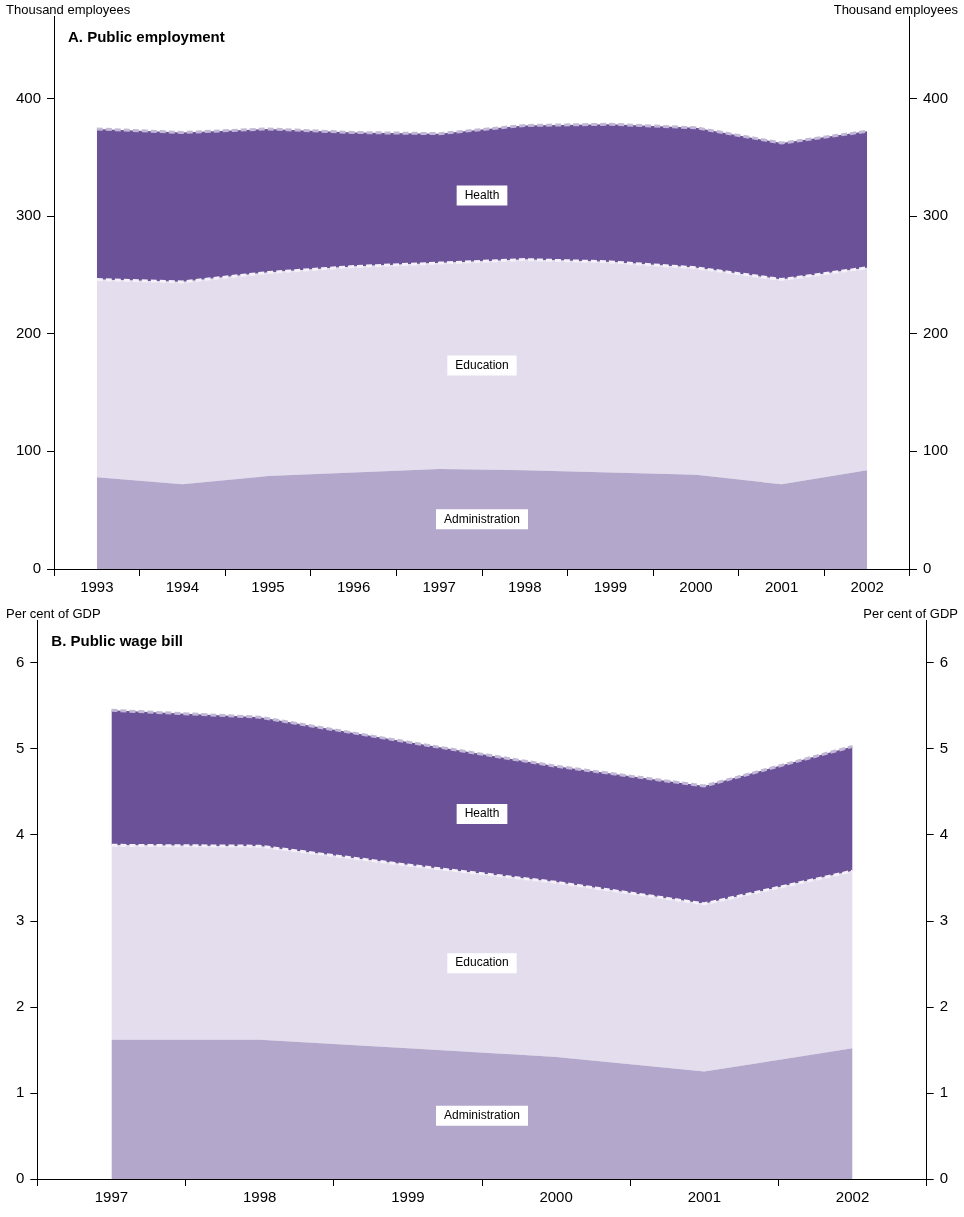 Image resolution: width=964 pixels, height=1217 pixels. What do you see at coordinates (943, 920) in the screenshot?
I see `y2-tick-label: 3` at bounding box center [943, 920].